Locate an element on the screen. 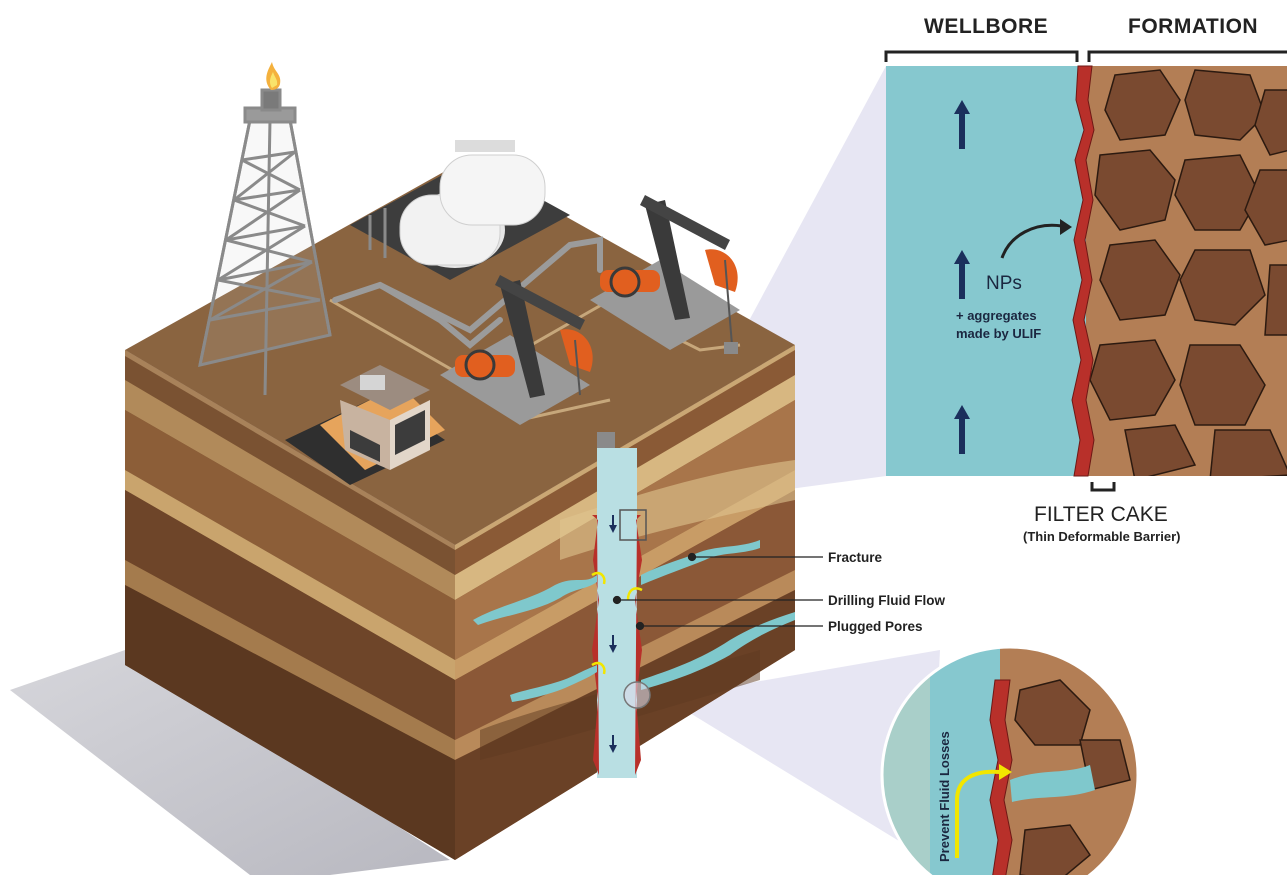 This screenshot has height=875, width=1287. leader-lines is located at coordinates (717, 591).